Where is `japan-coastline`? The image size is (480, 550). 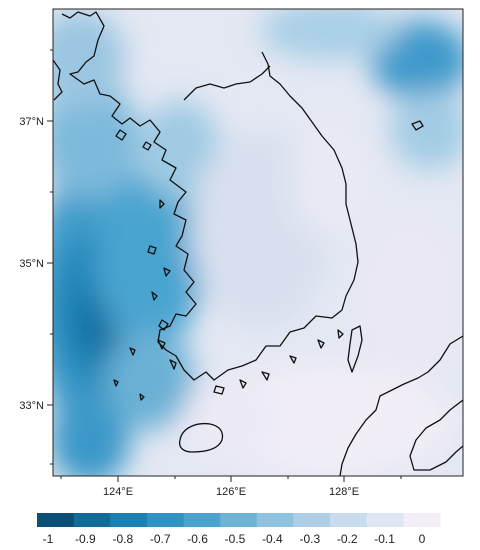 japan-coastline is located at coordinates (401, 405).